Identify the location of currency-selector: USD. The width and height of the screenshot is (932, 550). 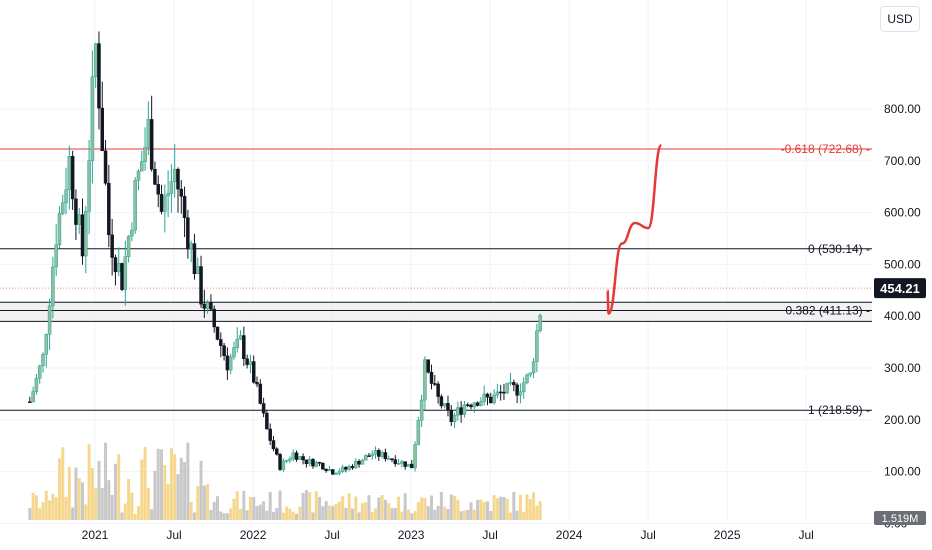
(900, 19).